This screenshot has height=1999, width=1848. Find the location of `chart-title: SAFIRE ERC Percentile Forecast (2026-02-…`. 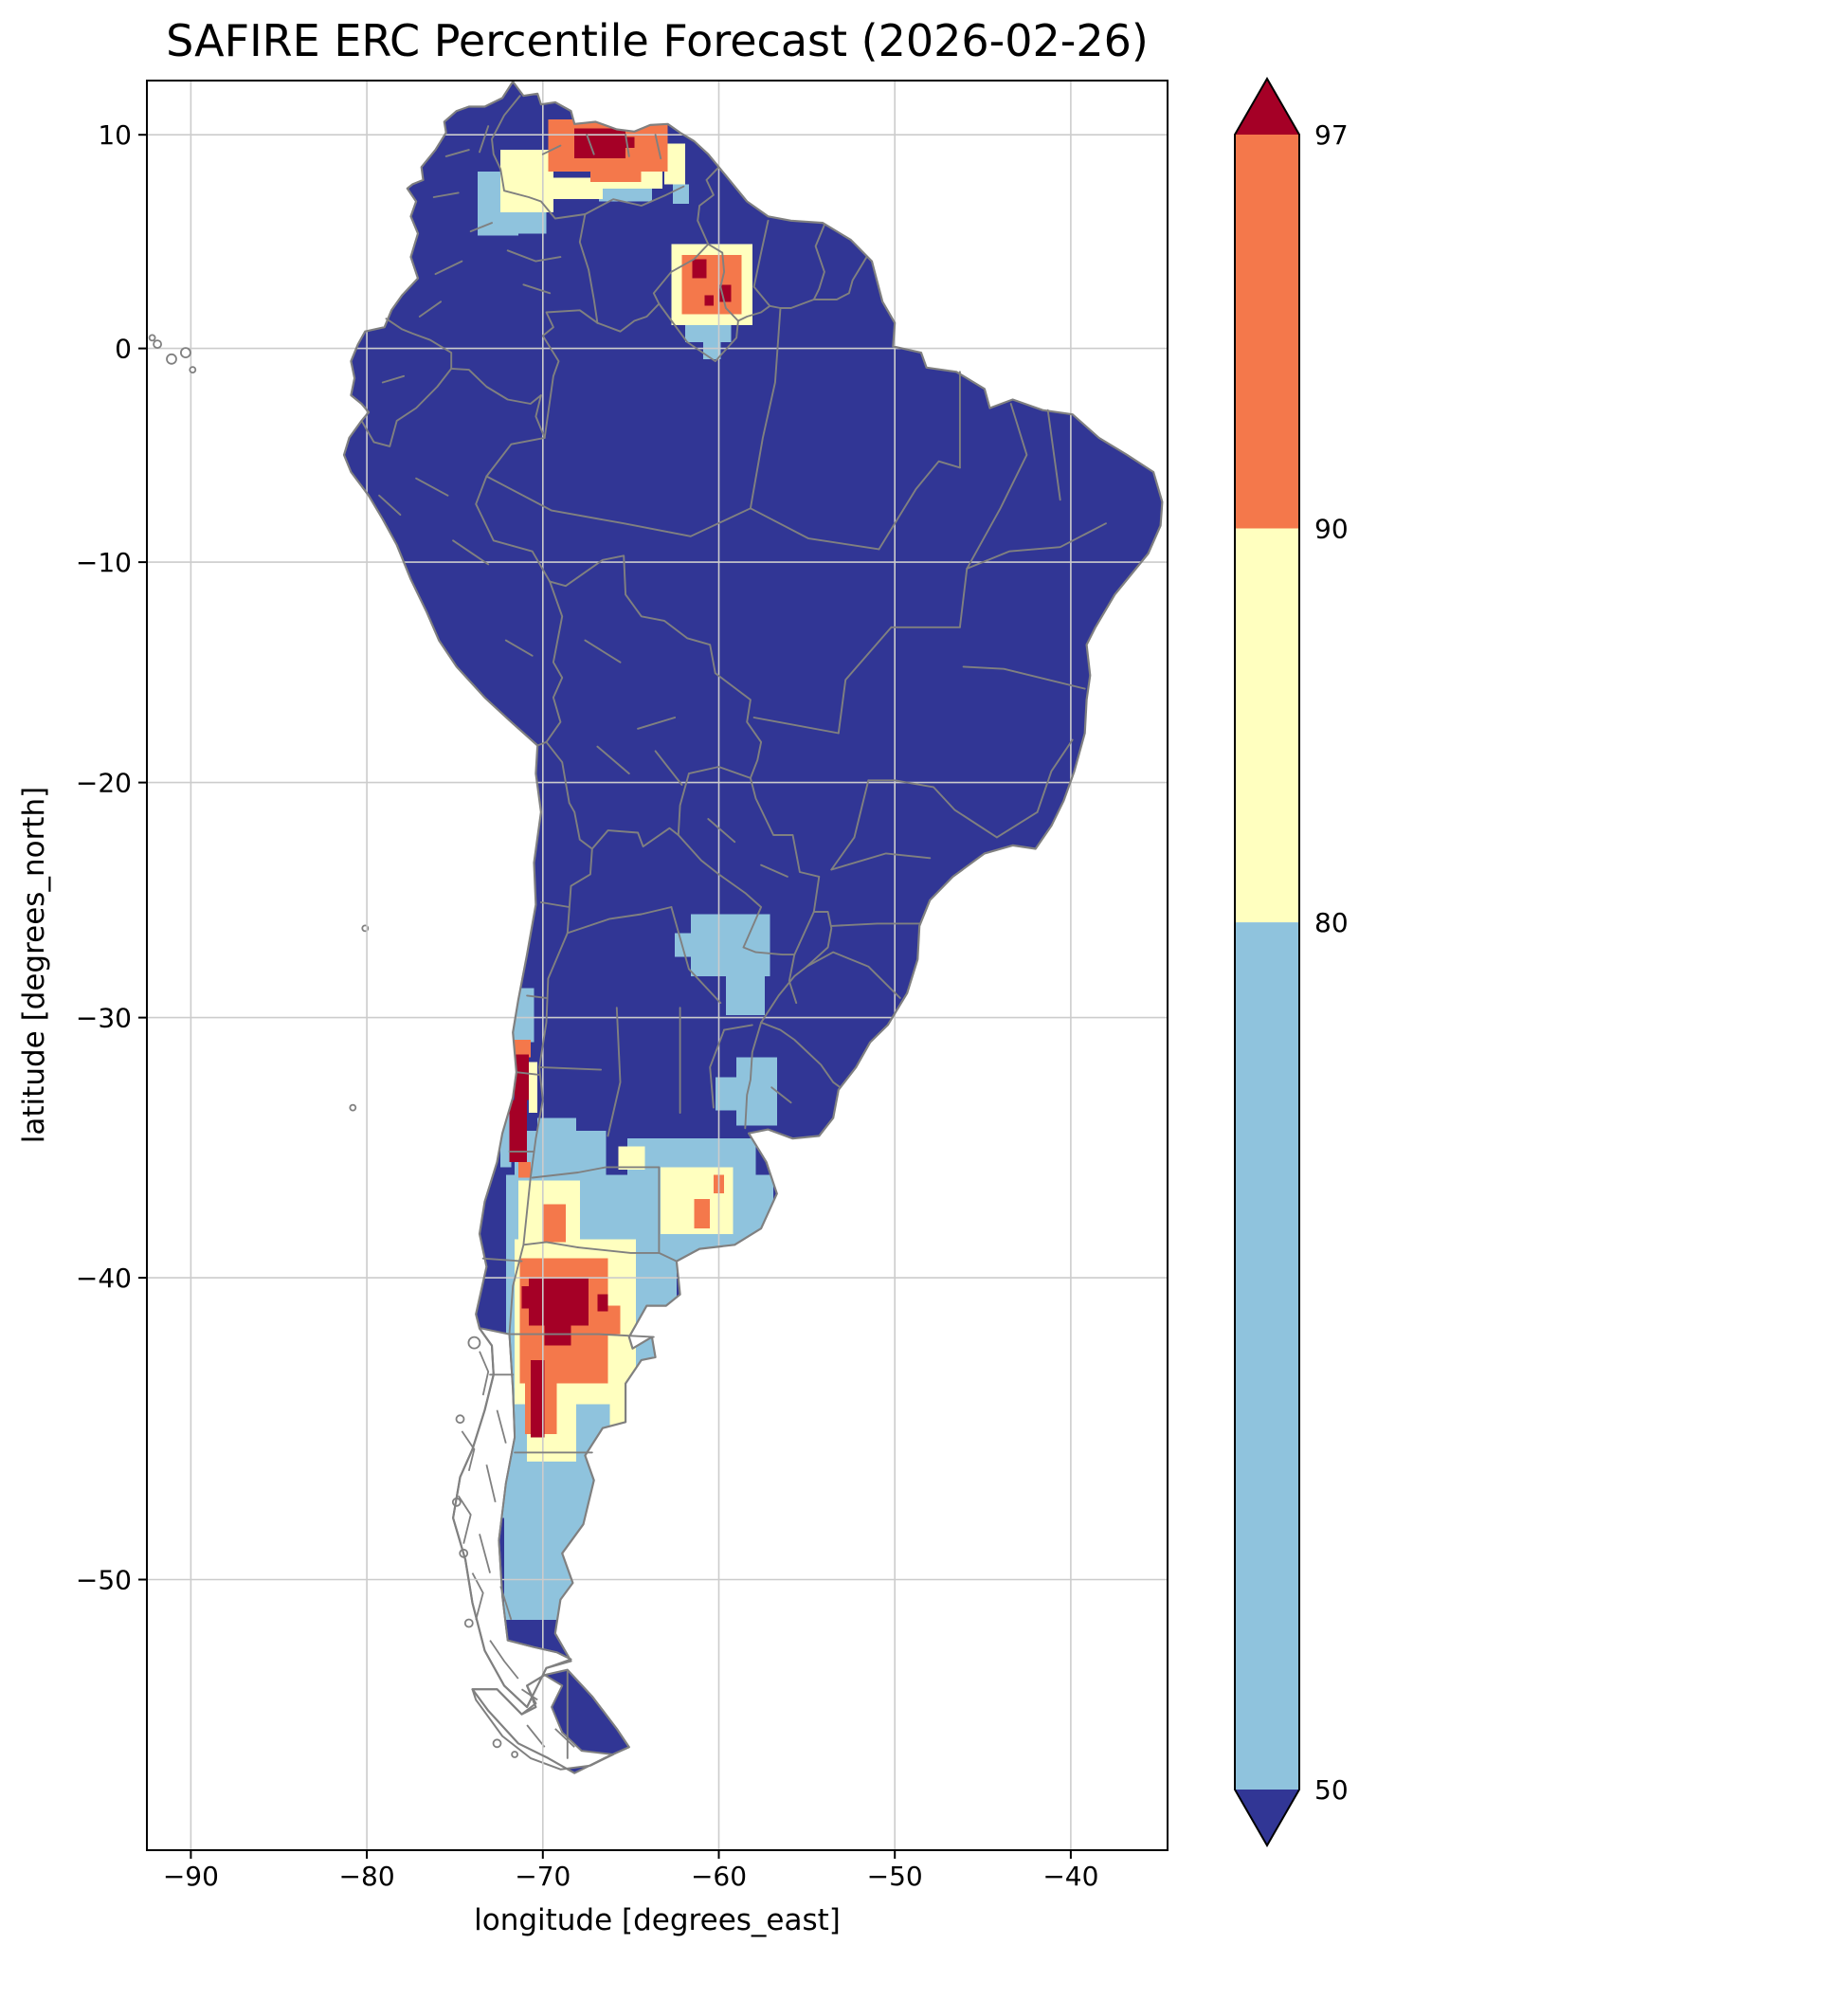

chart-title: SAFIRE ERC Percentile Forecast (2026-02-… is located at coordinates (658, 40).